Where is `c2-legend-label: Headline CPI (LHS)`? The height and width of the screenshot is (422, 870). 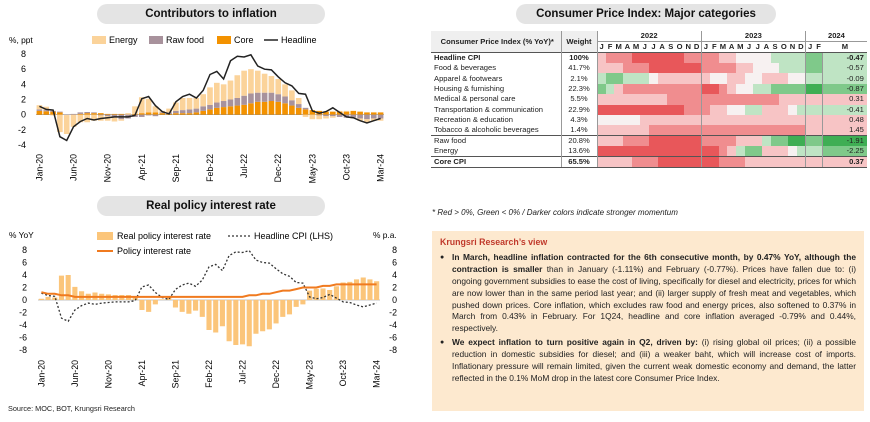 c2-legend-label: Headline CPI (LHS) is located at coordinates (293, 236).